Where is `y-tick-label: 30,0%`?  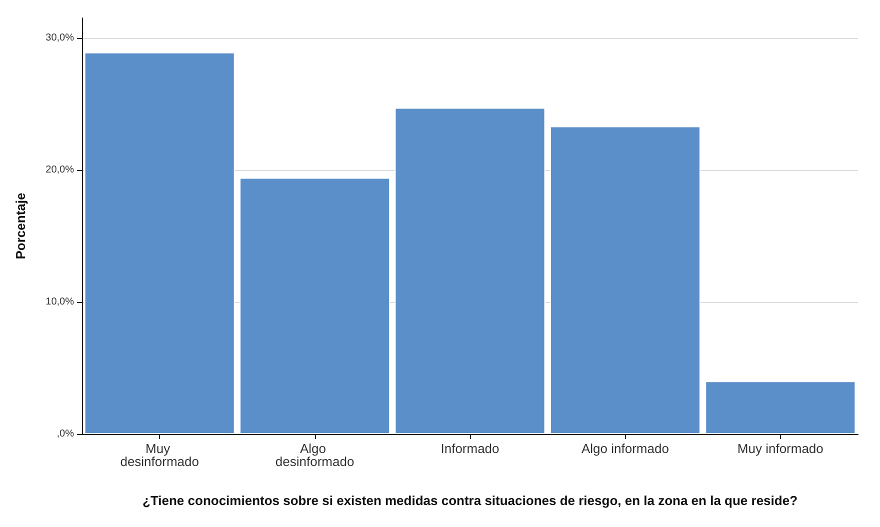
y-tick-label: 30,0% is located at coordinates (60, 38).